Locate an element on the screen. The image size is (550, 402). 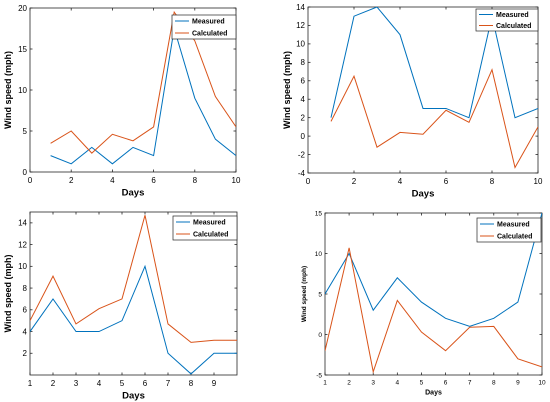
y-tick-label: 20 is located at coordinates (22, 8).